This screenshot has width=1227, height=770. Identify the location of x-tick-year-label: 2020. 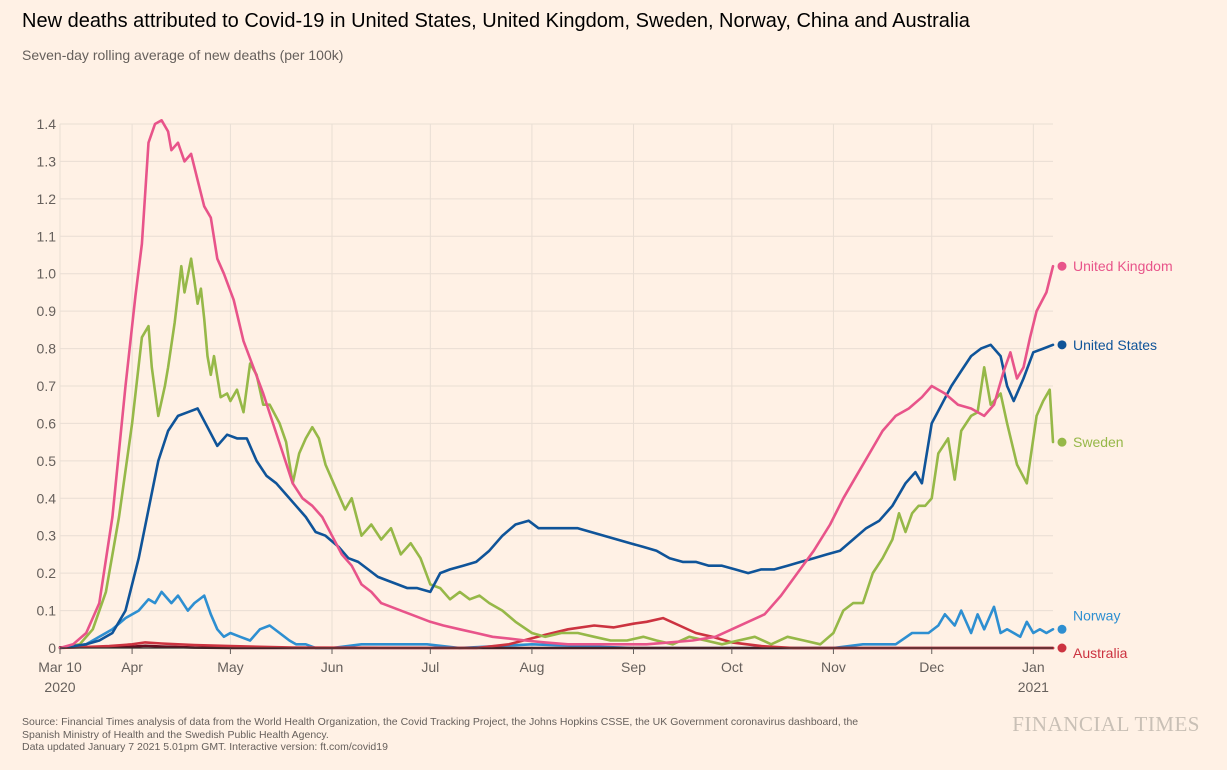
(59, 687).